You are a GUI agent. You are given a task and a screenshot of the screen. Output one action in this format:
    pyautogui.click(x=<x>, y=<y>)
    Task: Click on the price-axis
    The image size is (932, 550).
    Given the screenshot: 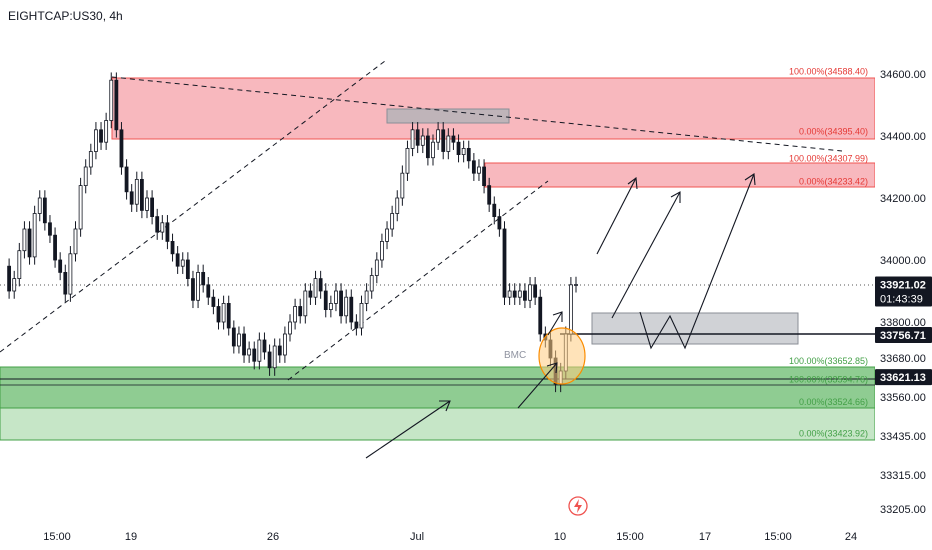 What is the action you would take?
    pyautogui.click(x=903, y=275)
    